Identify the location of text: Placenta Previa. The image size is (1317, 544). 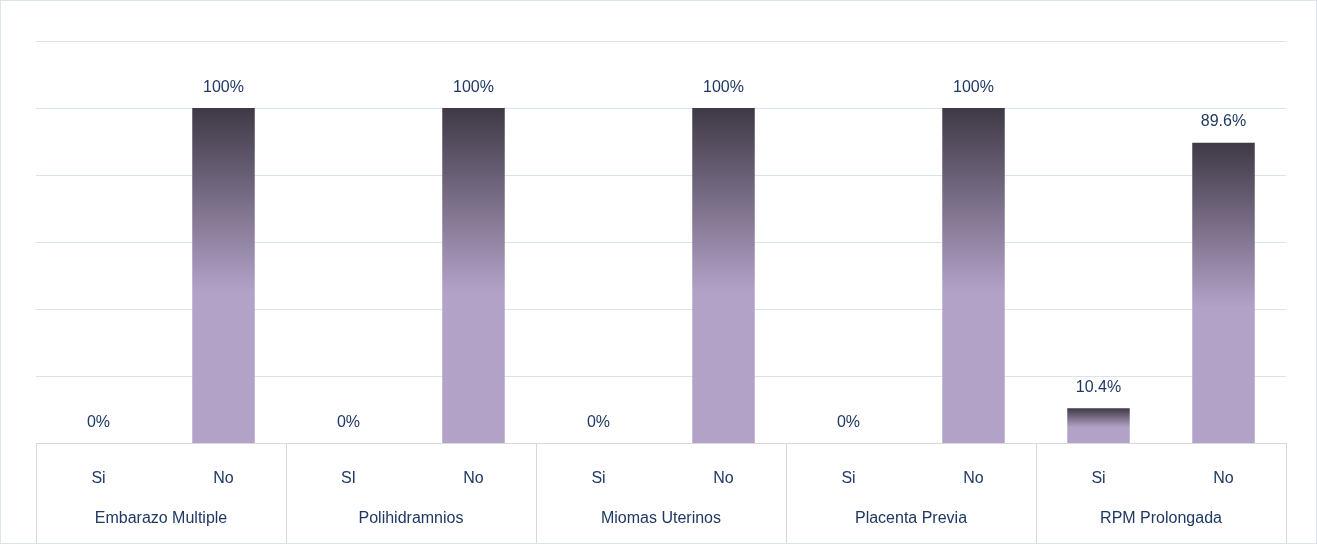
(911, 517).